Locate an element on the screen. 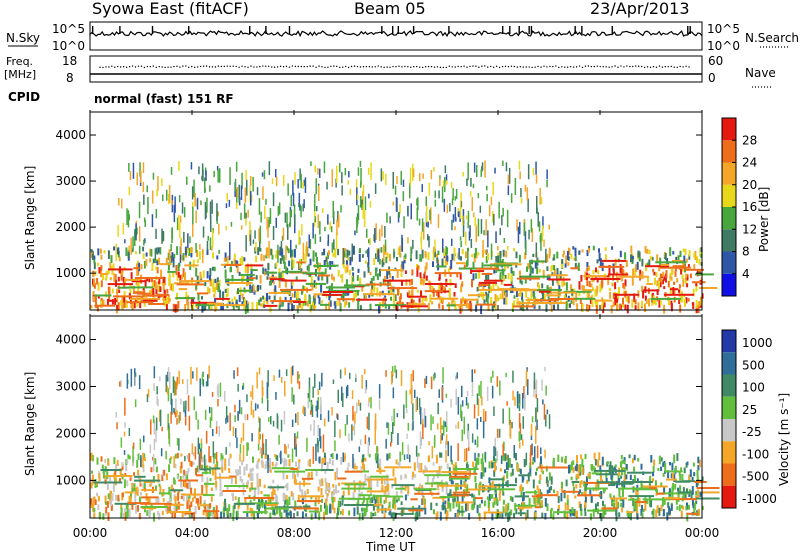  colorbar-tick-label: -100 is located at coordinates (755, 454).